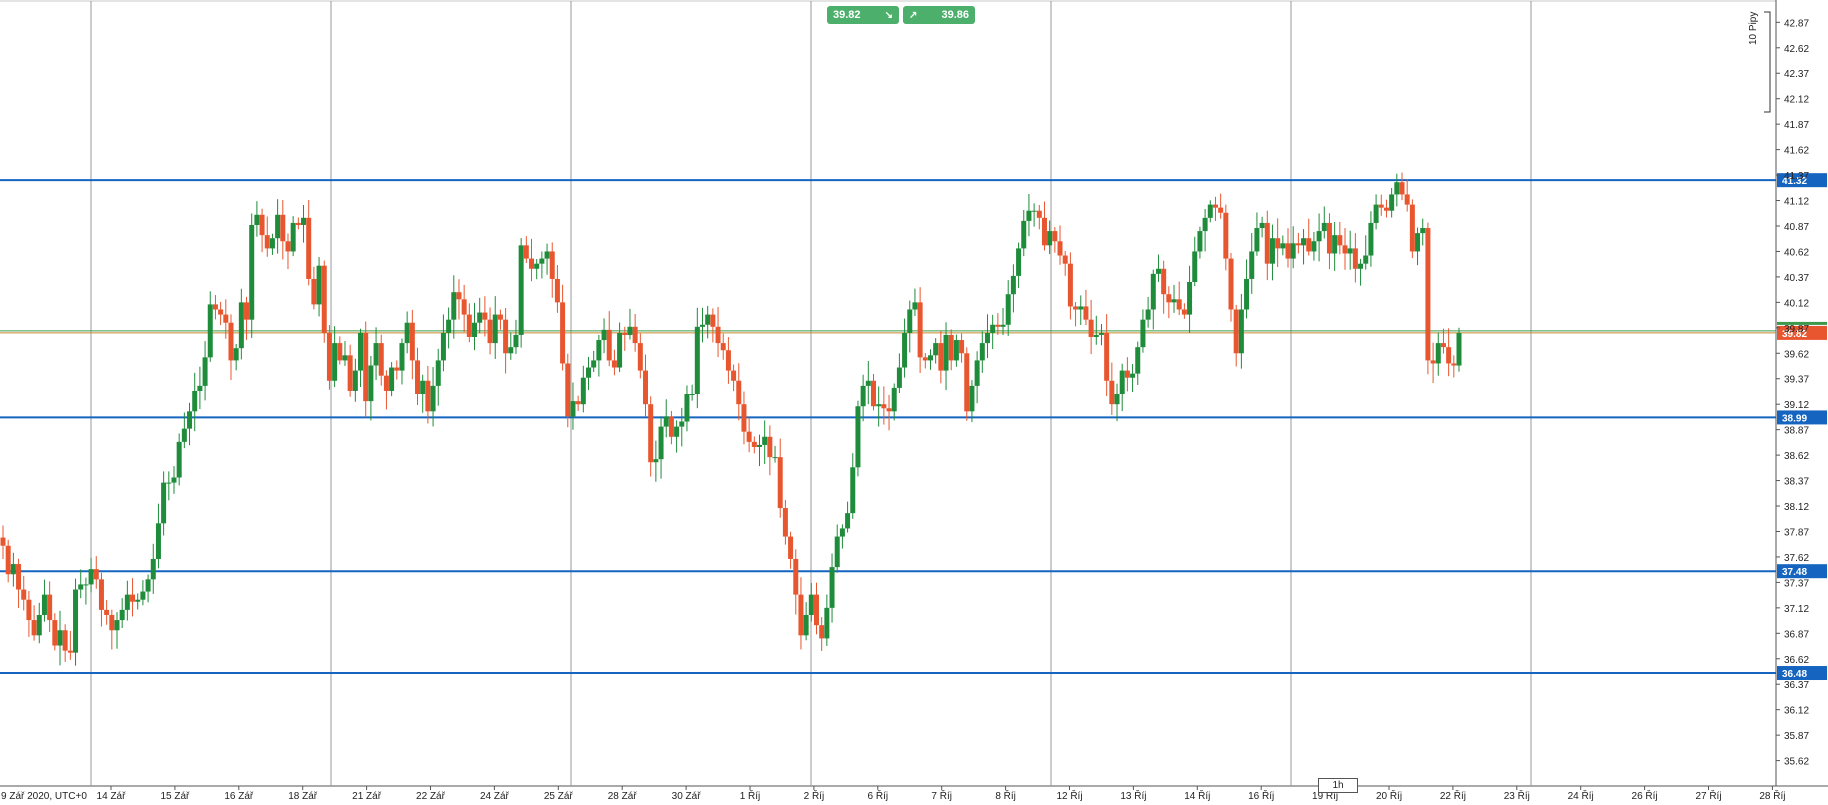 The image size is (1828, 805). What do you see at coordinates (1796, 609) in the screenshot?
I see `price-tick-label: 37.12` at bounding box center [1796, 609].